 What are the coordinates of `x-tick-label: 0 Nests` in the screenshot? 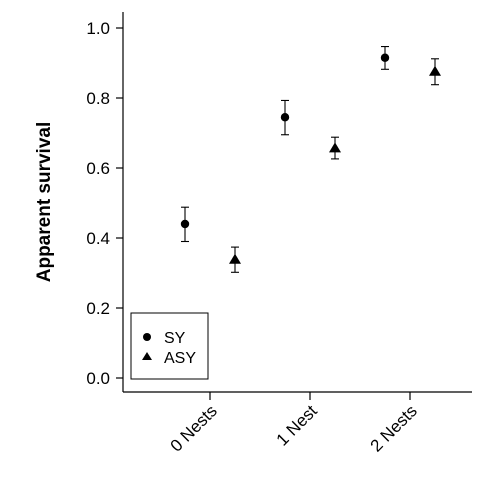 It's located at (194, 428).